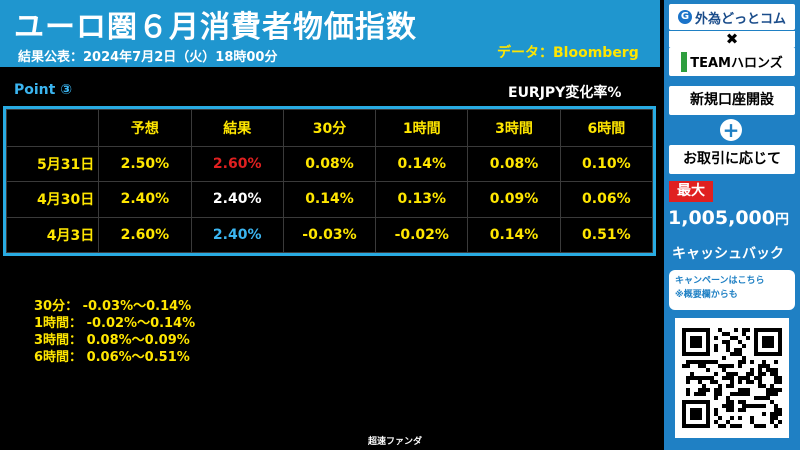  Describe the element at coordinates (112, 340) in the screenshot. I see `range-3h: 3時間： 0.08%～0.09%` at that location.